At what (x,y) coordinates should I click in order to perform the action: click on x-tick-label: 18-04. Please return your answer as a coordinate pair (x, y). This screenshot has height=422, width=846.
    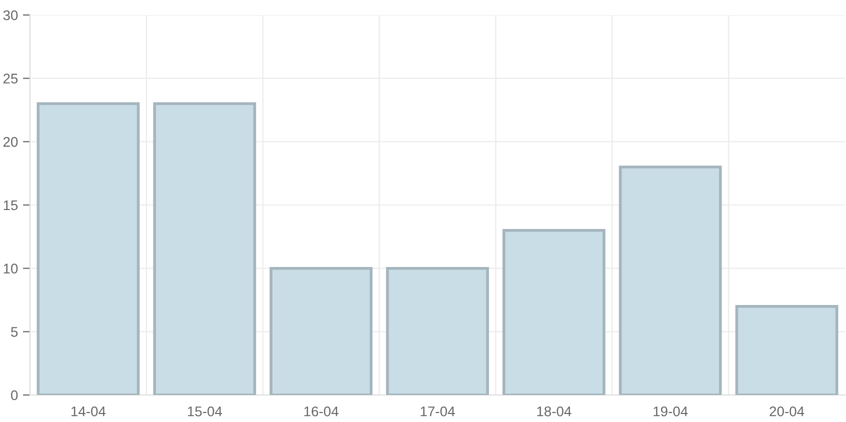
    Looking at the image, I should click on (554, 411).